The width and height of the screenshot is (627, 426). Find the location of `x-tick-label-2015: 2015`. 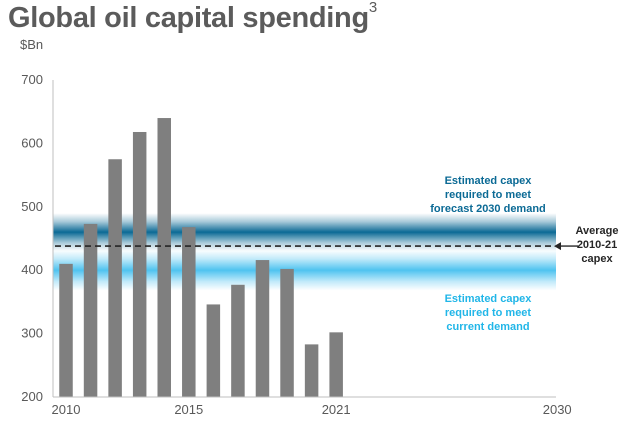

x-tick-label-2015: 2015 is located at coordinates (188, 409).